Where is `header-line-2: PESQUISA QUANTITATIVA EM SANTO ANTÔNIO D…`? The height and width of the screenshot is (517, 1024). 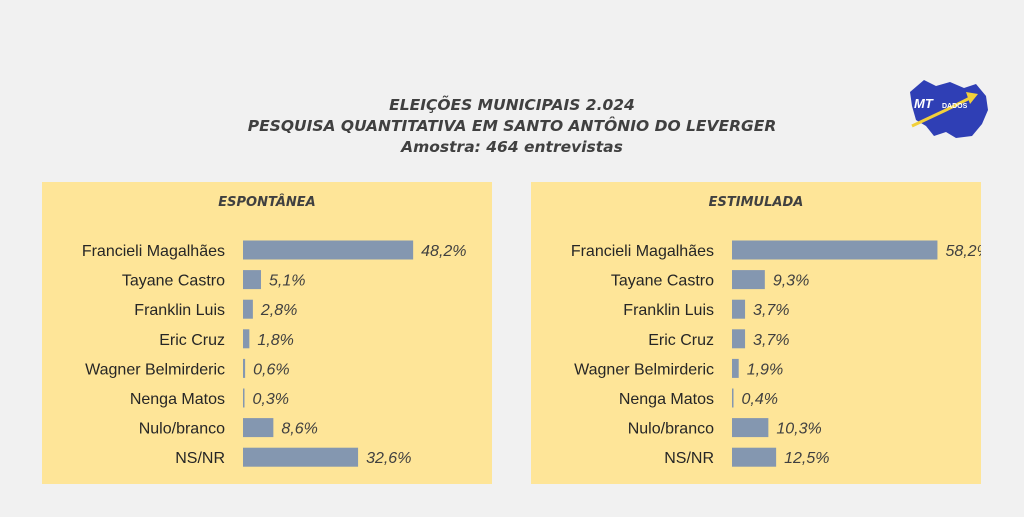 header-line-2: PESQUISA QUANTITATIVA EM SANTO ANTÔNIO D… is located at coordinates (512, 126).